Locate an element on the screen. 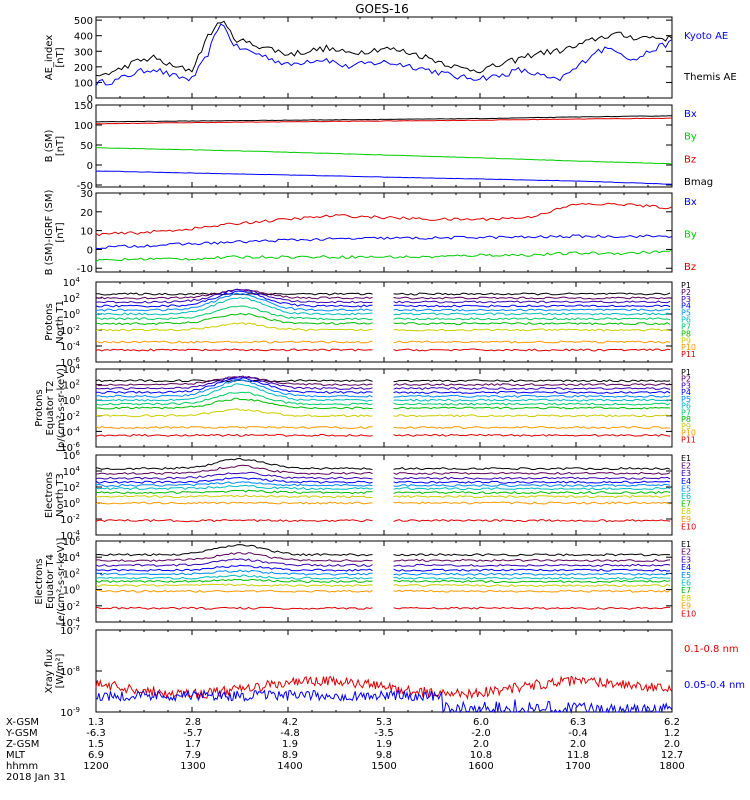 The width and height of the screenshot is (750, 800). y-axis-label: ElectronsEquator T4[e/(cm²-s-sr-keV)] is located at coordinates (50, 582).